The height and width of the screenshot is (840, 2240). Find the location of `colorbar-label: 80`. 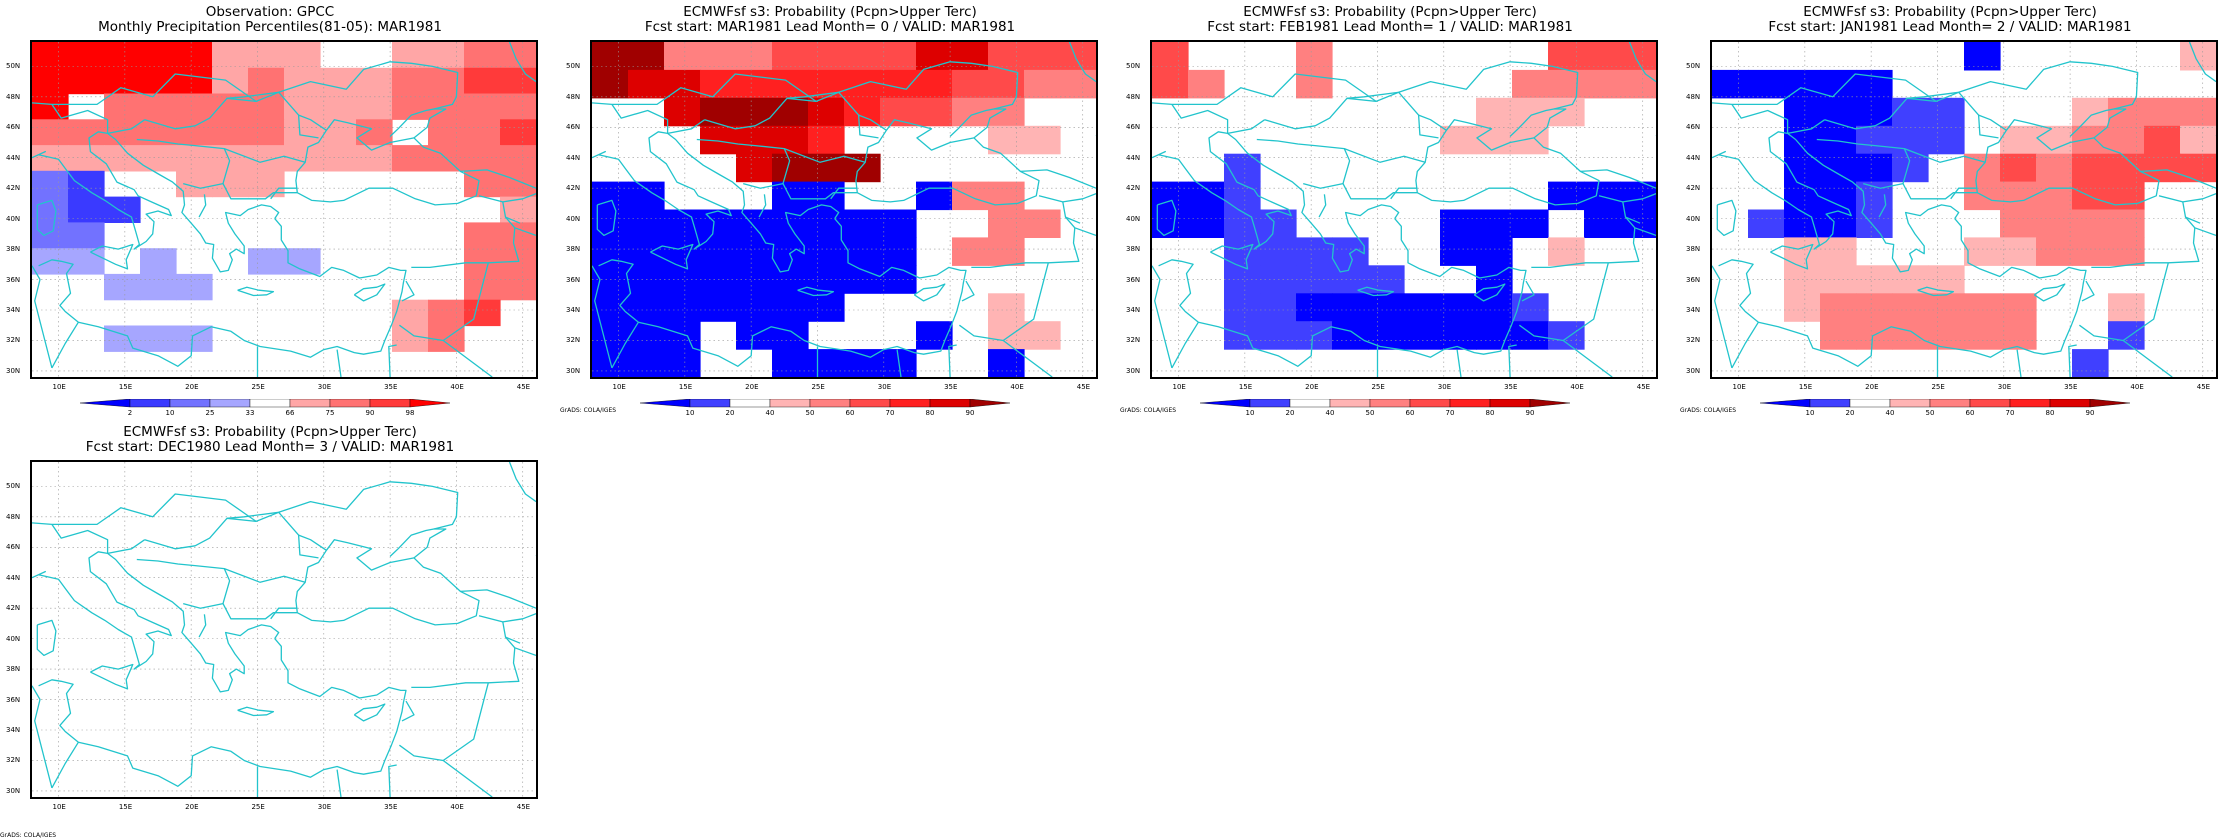

colorbar-label: 80 is located at coordinates (2050, 413).